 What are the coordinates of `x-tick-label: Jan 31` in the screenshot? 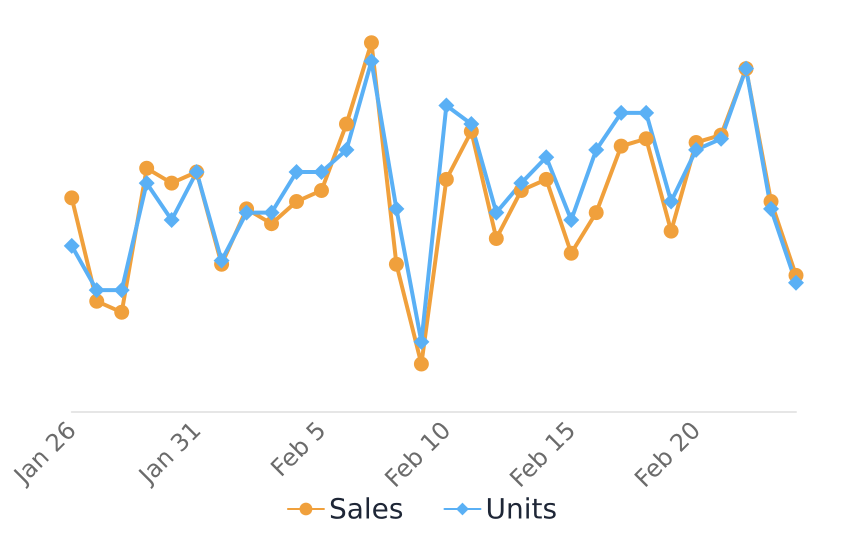 It's located at (169, 453).